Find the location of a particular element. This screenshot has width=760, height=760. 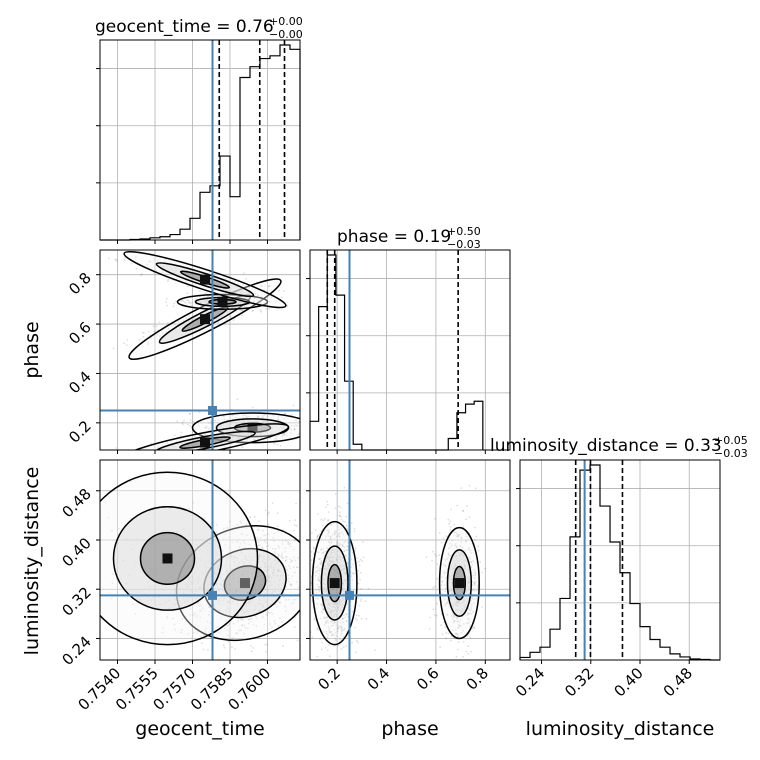

xlabel-luminosity-distance: luminosity_distance is located at coordinates (620, 729).